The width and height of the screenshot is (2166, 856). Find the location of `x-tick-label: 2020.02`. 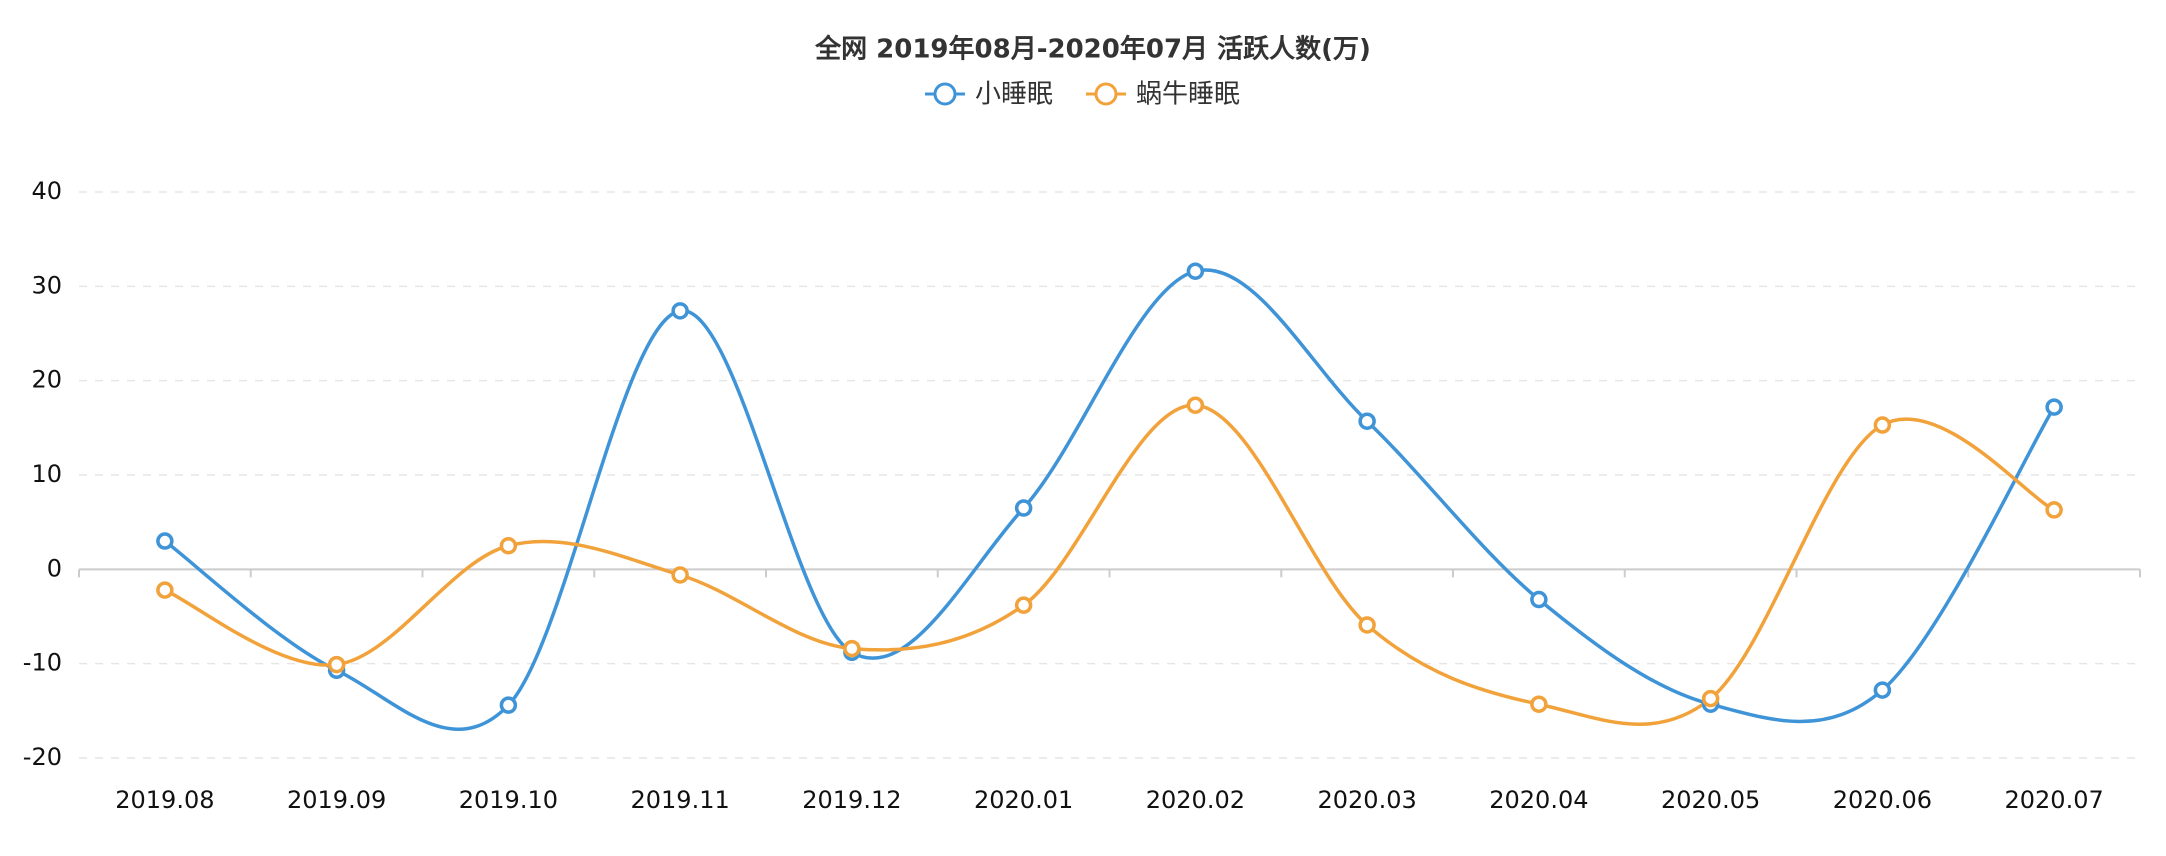

x-tick-label: 2020.02 is located at coordinates (1195, 800).